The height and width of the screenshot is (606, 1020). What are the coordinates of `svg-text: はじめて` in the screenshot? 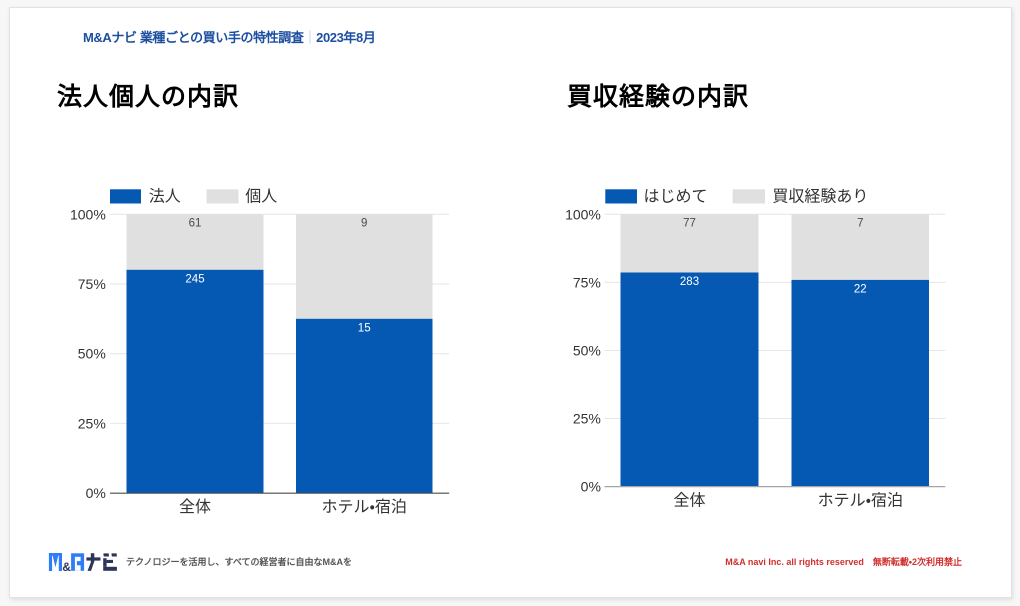 It's located at (676, 197).